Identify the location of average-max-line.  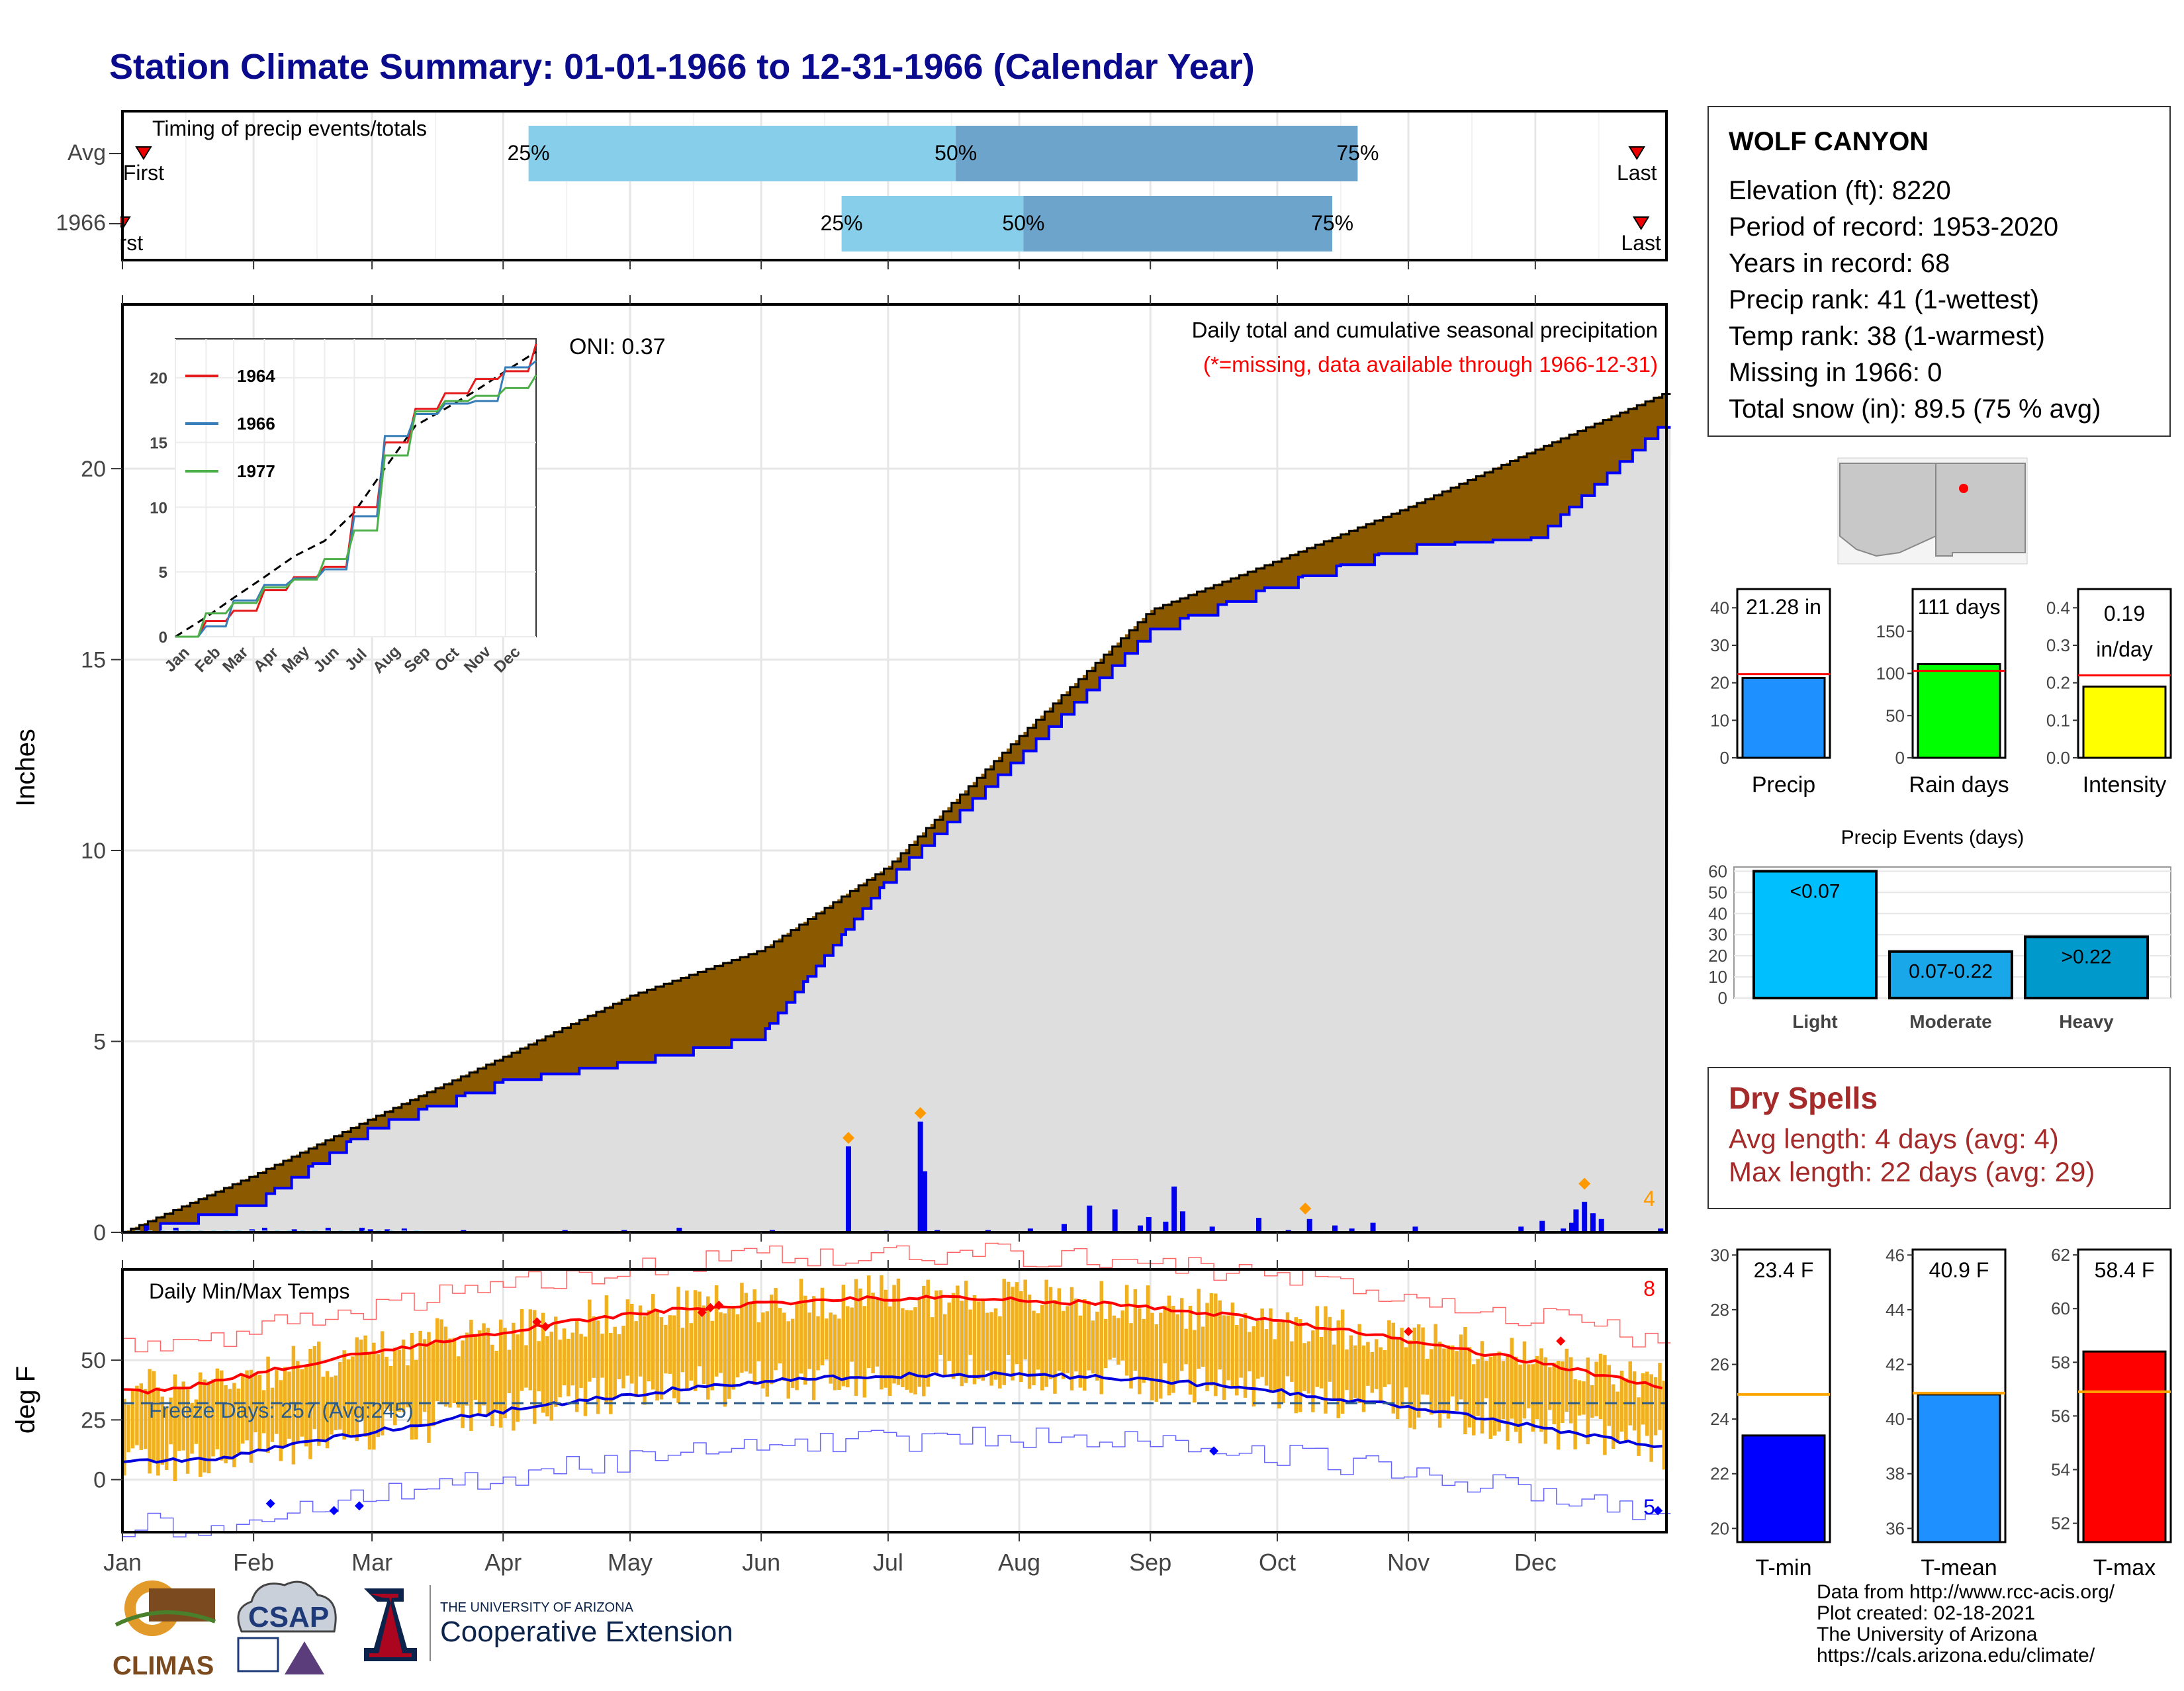
(893, 1345).